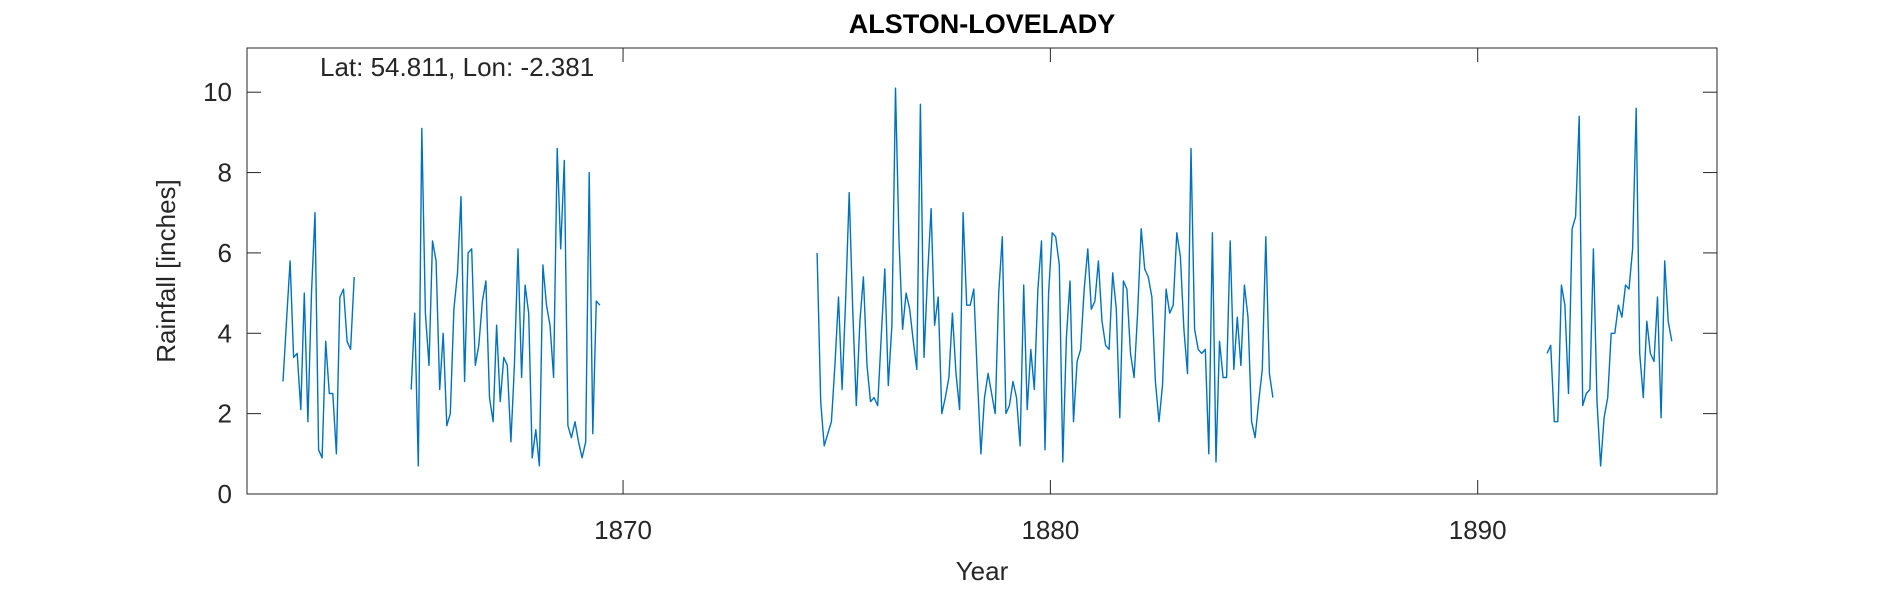  I want to click on x-tick-label: 1890, so click(1478, 530).